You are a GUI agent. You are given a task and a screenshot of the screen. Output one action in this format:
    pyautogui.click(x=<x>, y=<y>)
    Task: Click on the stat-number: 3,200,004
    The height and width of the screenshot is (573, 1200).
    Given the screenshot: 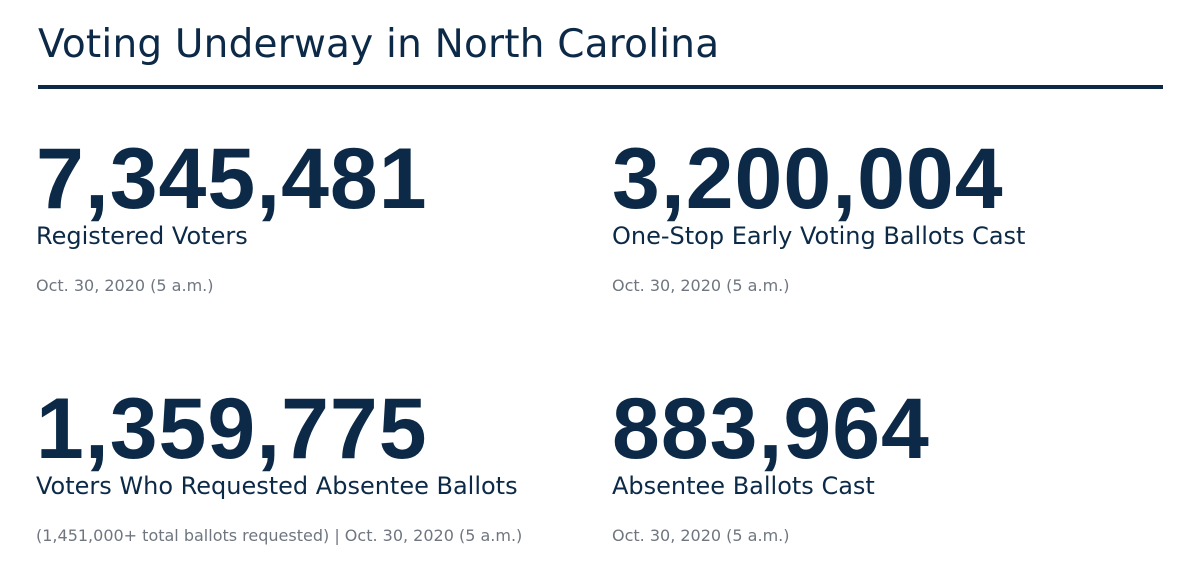 What is the action you would take?
    pyautogui.click(x=808, y=179)
    